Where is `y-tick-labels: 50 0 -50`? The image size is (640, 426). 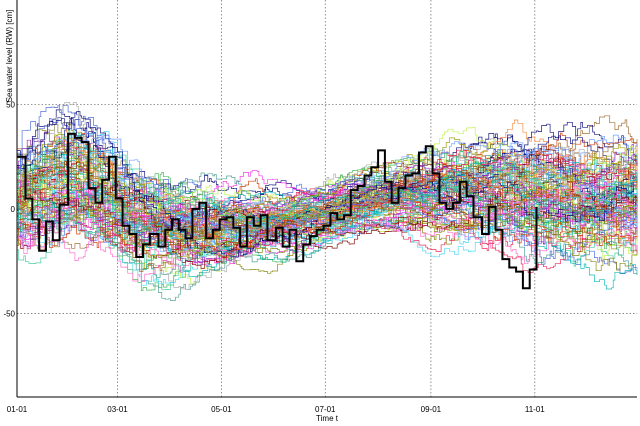 y-tick-labels: 50 0 -50 is located at coordinates (9, 209).